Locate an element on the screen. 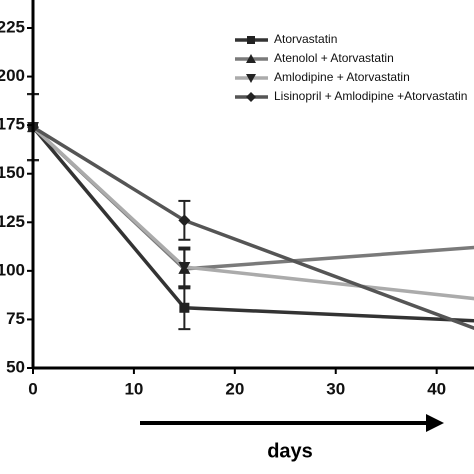 The image size is (474, 474). x-axis-label: days is located at coordinates (290, 451).